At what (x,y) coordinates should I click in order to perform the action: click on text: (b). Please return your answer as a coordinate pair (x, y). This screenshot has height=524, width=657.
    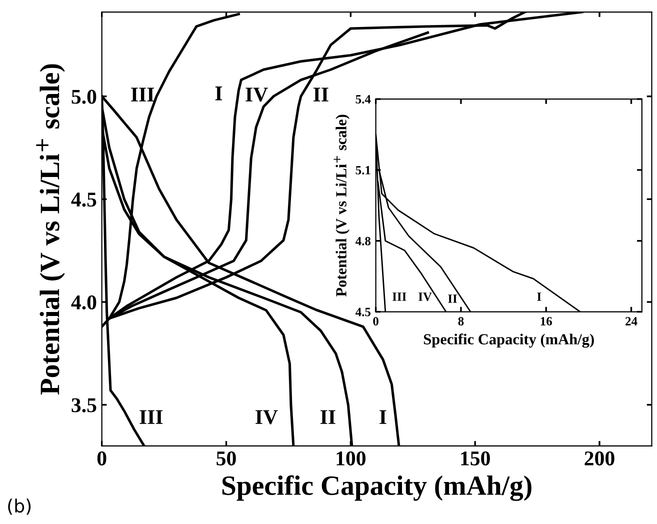
    Looking at the image, I should click on (19, 506).